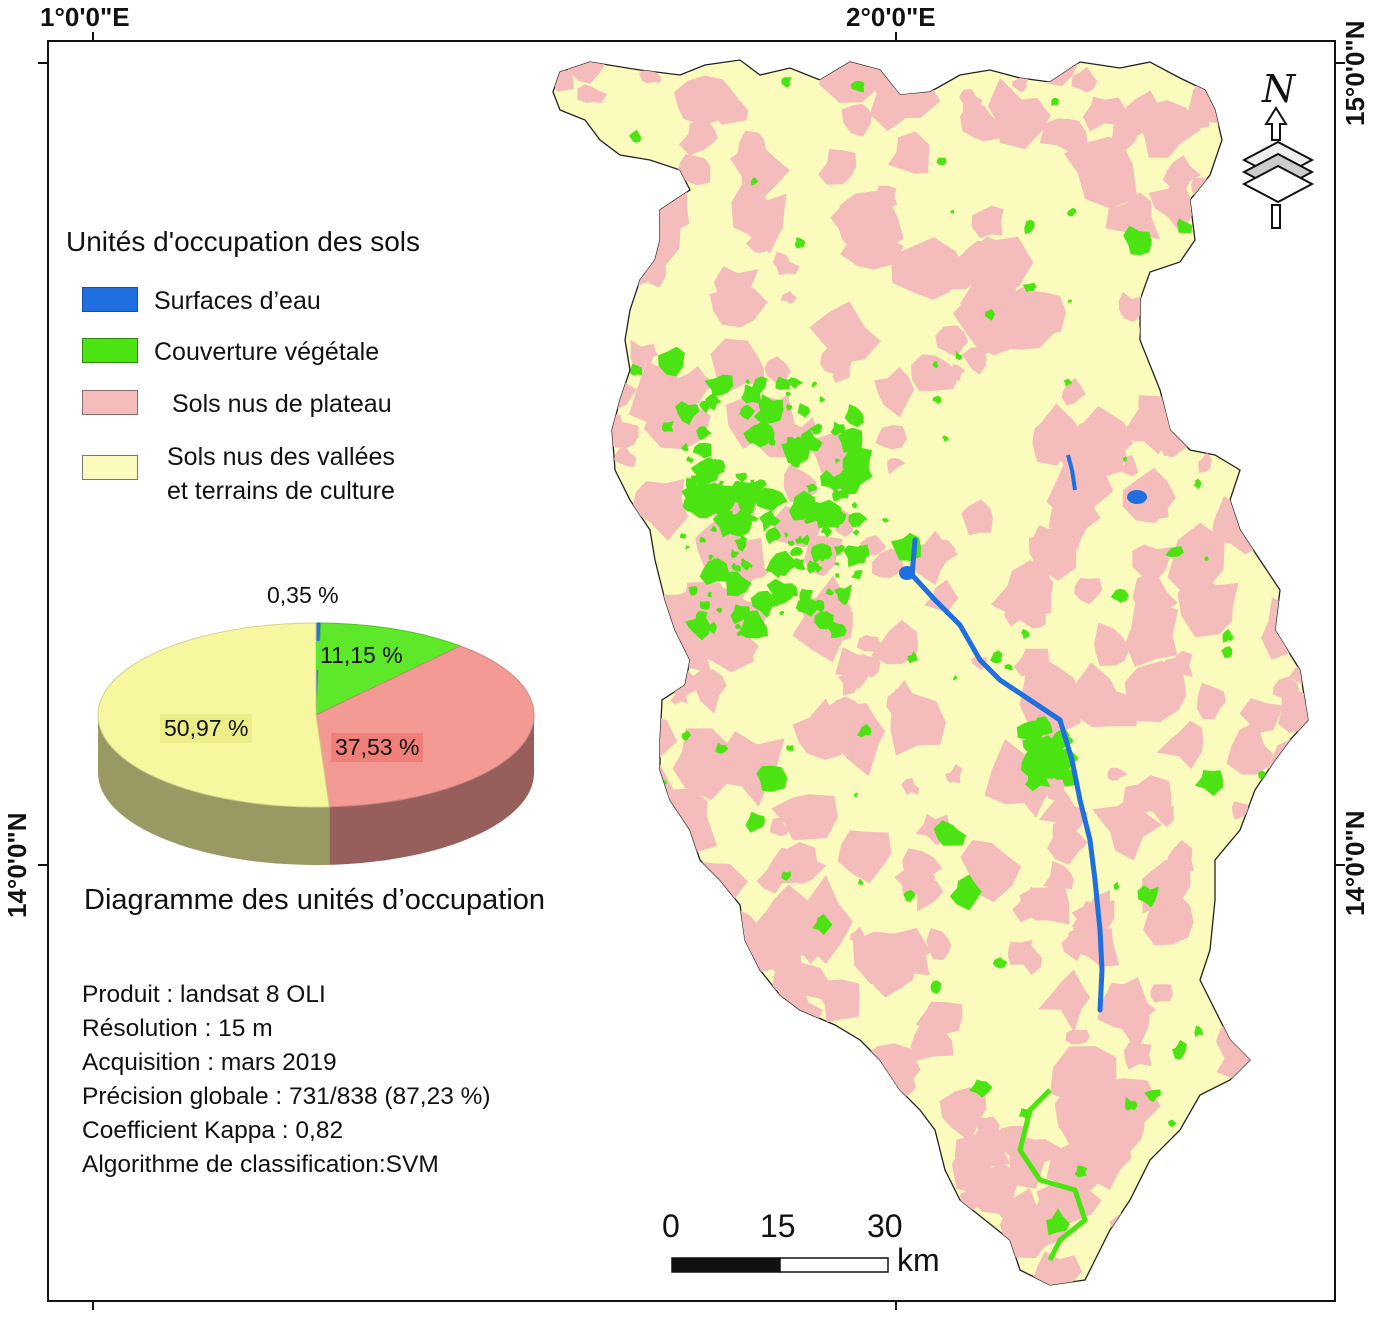 The image size is (1385, 1320). What do you see at coordinates (780, 1265) in the screenshot?
I see `scale-bar` at bounding box center [780, 1265].